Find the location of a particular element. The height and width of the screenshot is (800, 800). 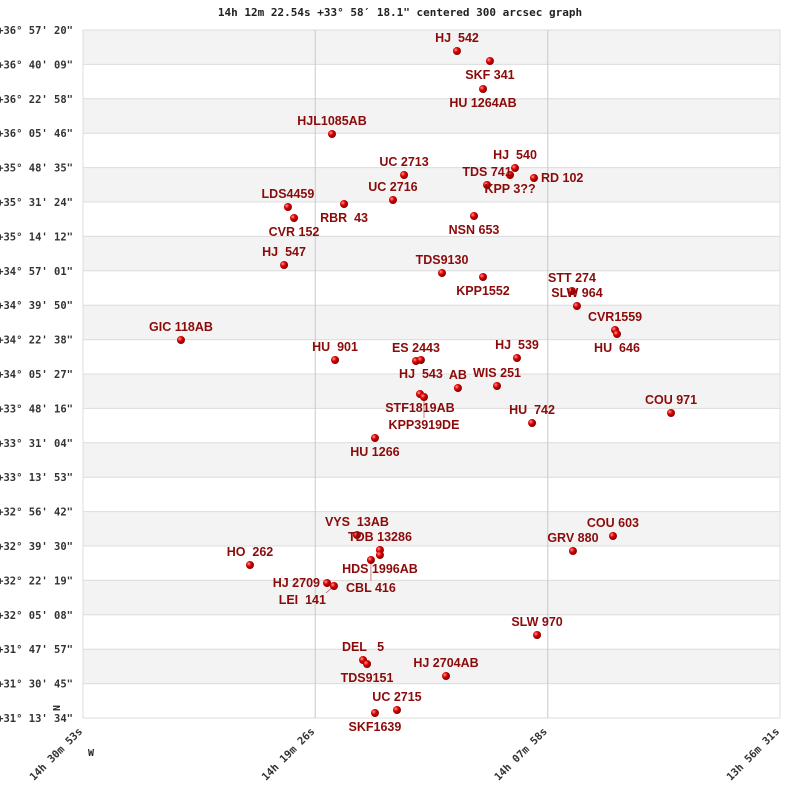

y-tick-label: +32° 22' 19" is located at coordinates (36, 581).